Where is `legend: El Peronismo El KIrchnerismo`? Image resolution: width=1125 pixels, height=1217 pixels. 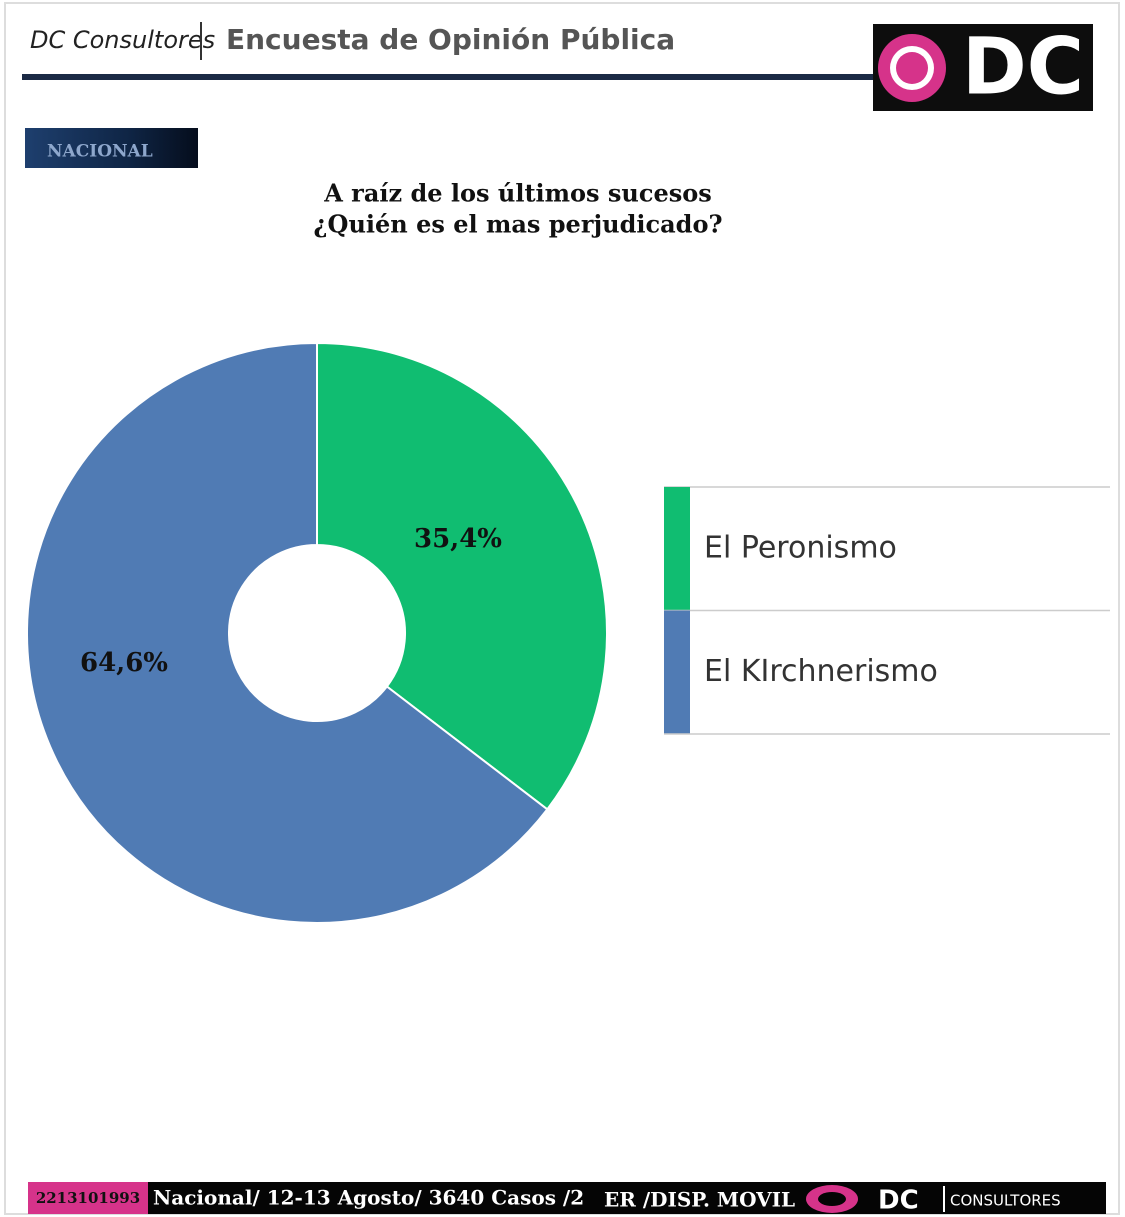
legend: El Peronismo El KIrchnerismo is located at coordinates (887, 610).